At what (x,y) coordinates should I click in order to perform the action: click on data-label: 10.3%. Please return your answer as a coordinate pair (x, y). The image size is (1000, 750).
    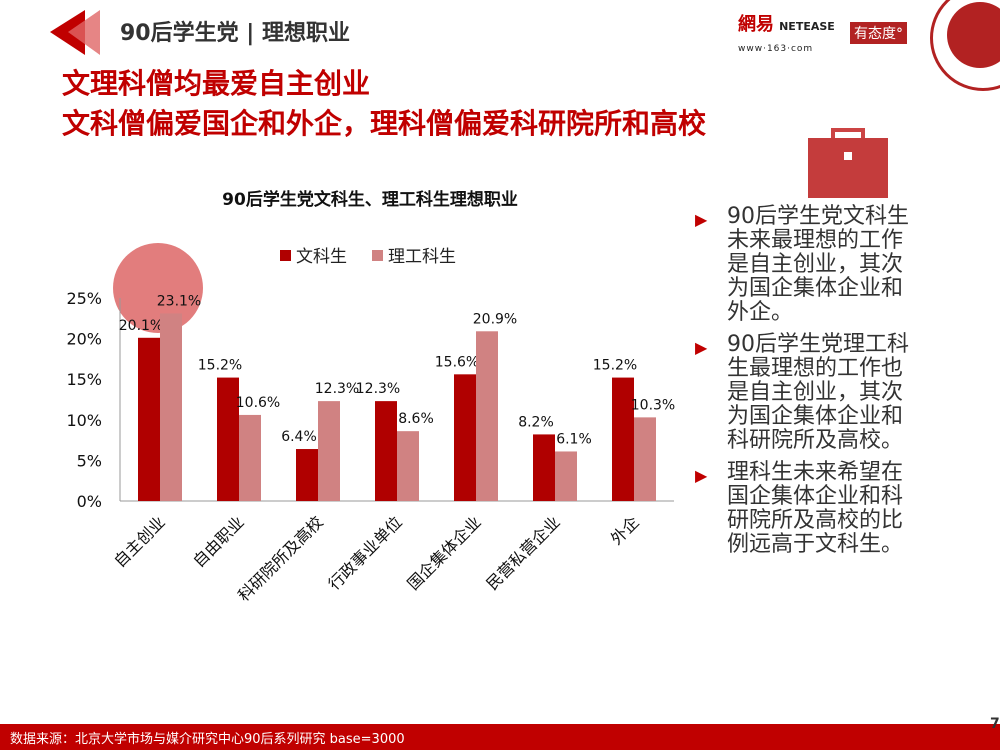
    Looking at the image, I should click on (653, 405).